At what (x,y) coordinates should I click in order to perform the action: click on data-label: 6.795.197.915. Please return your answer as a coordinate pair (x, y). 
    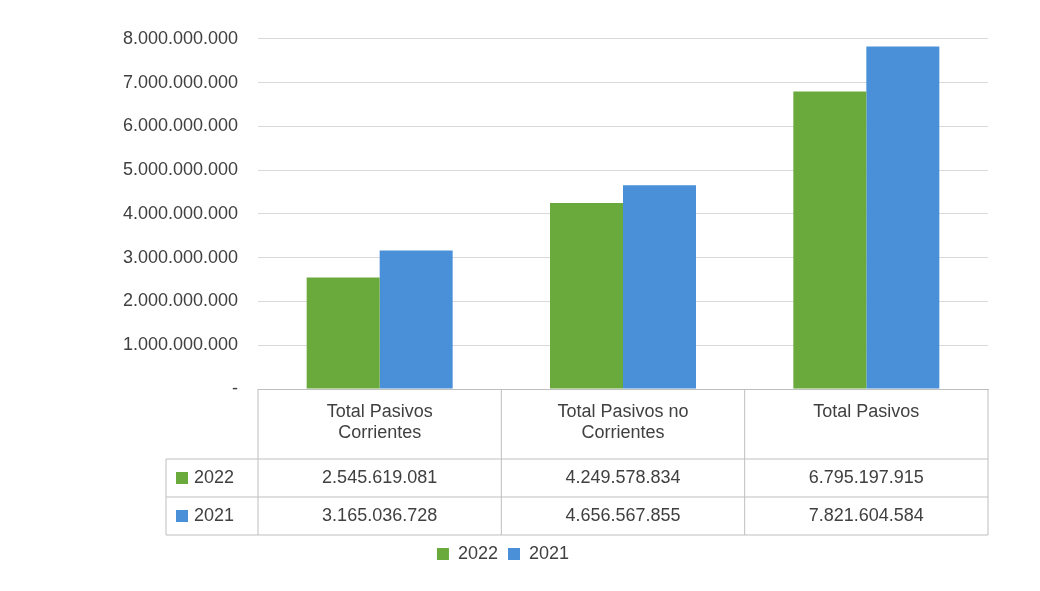
    Looking at the image, I should click on (866, 476).